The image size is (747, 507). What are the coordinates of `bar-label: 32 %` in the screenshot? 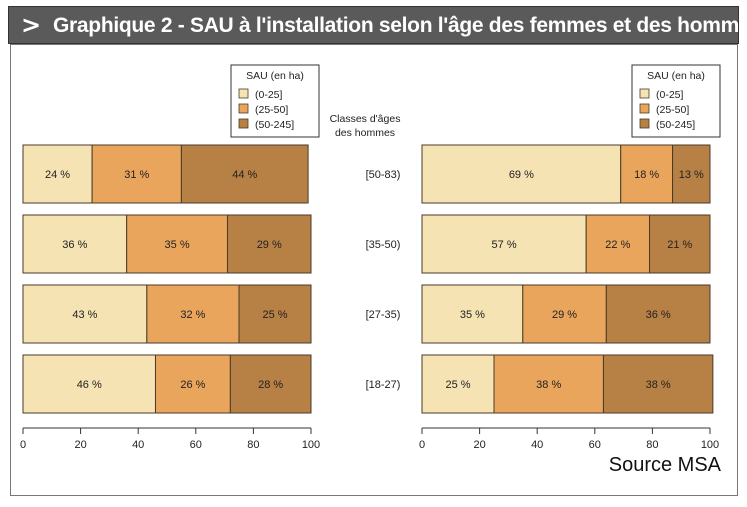 It's located at (192, 315).